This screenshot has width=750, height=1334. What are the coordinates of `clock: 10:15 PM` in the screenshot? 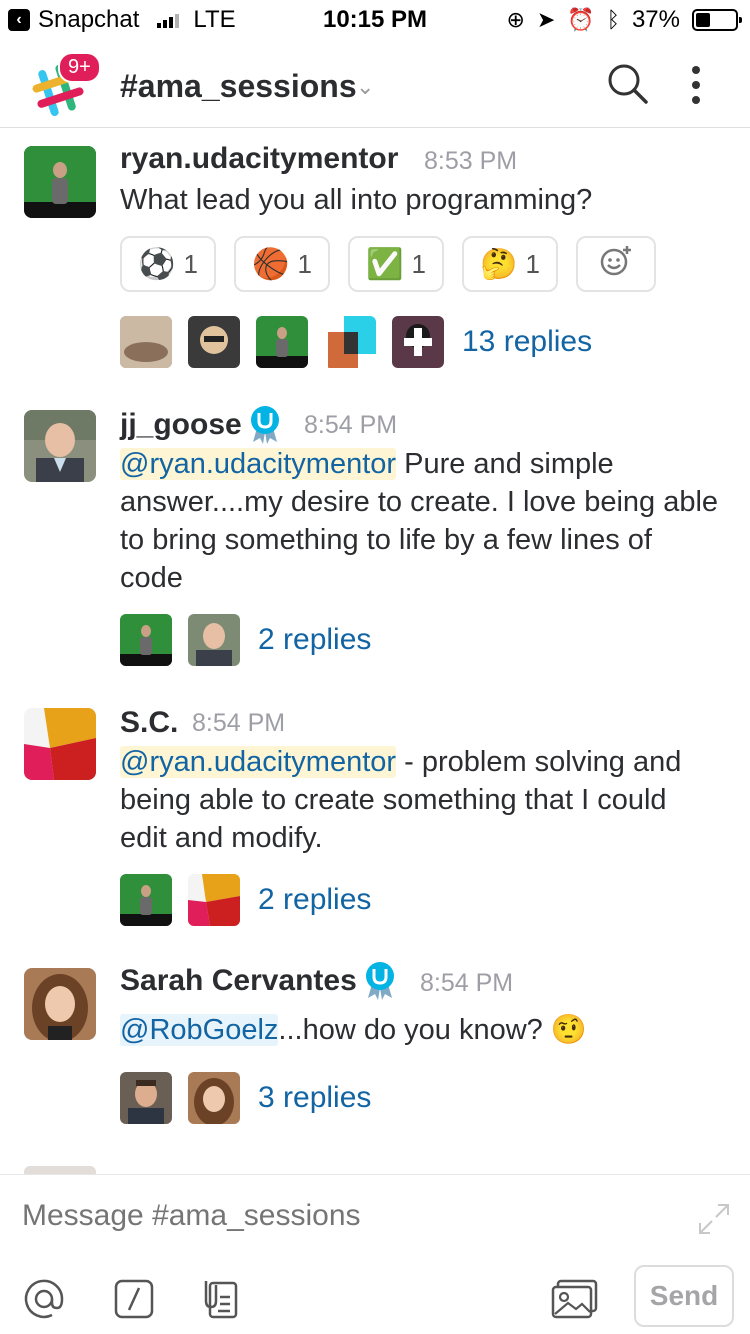 It's located at (375, 19).